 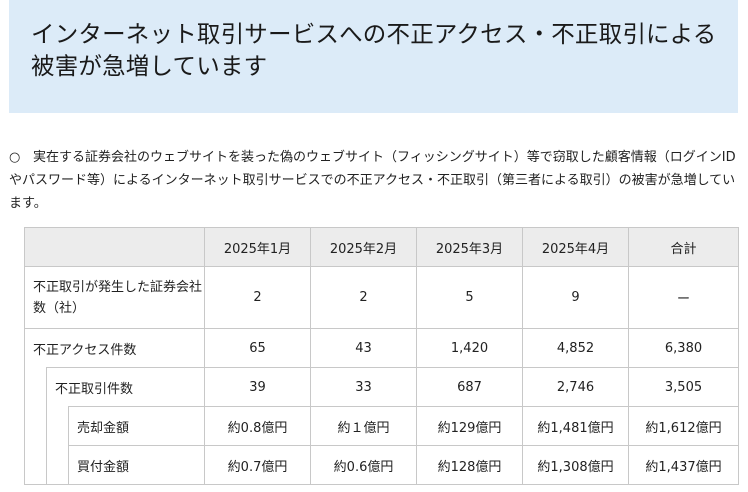 What do you see at coordinates (258, 426) in the screenshot?
I see `table-cell: 約0.8億円` at bounding box center [258, 426].